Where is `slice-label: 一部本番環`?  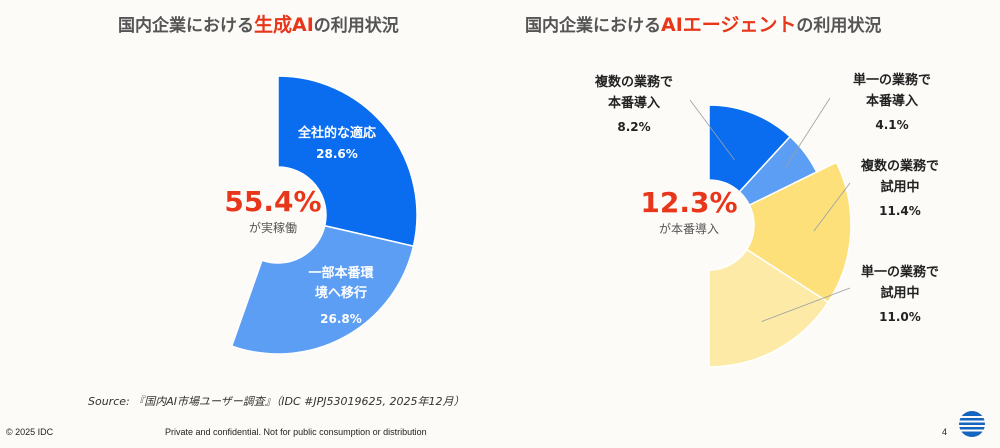
slice-label: 一部本番環 is located at coordinates (341, 273).